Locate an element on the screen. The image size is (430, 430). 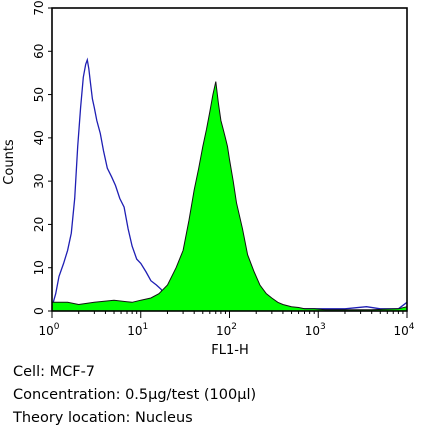
x-tick-exponent: 3 is located at coordinates (323, 327).